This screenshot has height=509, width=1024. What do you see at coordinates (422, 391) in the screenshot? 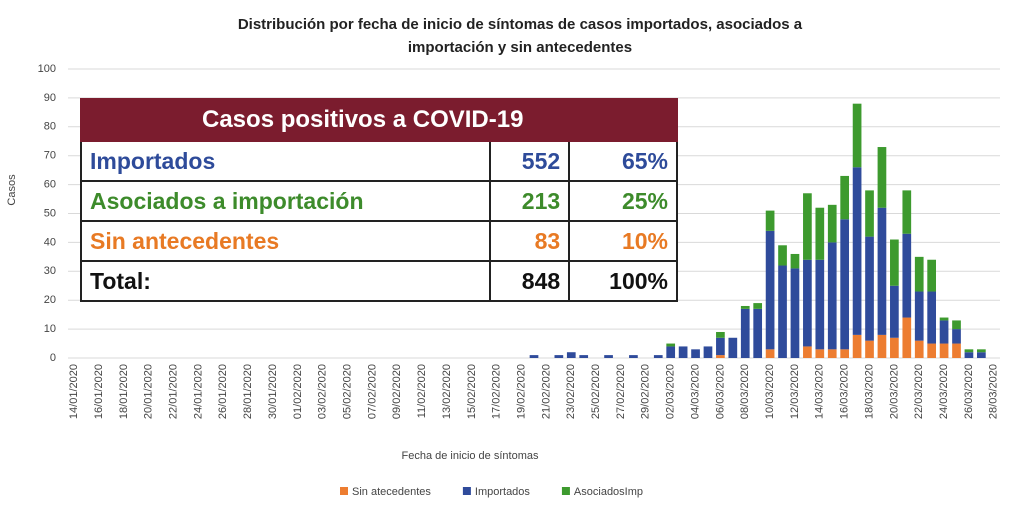
I see `x-tick-label: 11/02/2020` at bounding box center [422, 391].